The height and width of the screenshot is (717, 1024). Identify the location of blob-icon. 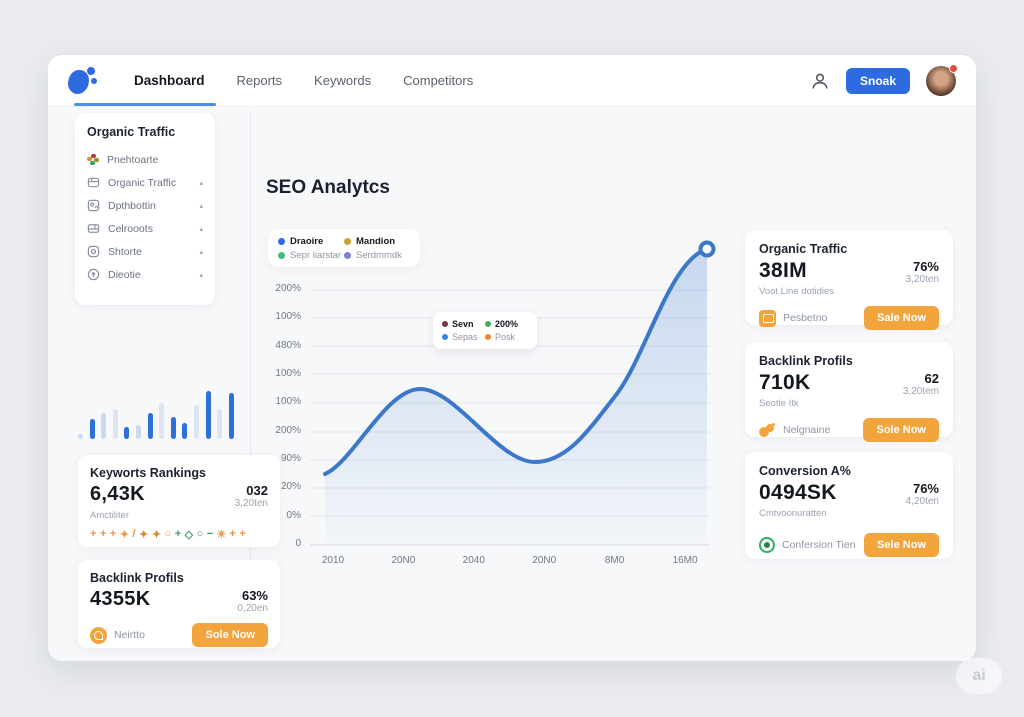
(767, 430).